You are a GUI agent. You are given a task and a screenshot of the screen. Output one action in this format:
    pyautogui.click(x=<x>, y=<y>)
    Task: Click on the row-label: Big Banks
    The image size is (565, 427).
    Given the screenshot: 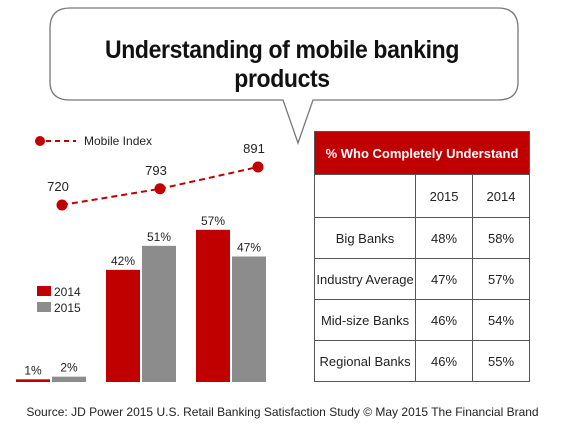 What is the action you would take?
    pyautogui.click(x=365, y=238)
    